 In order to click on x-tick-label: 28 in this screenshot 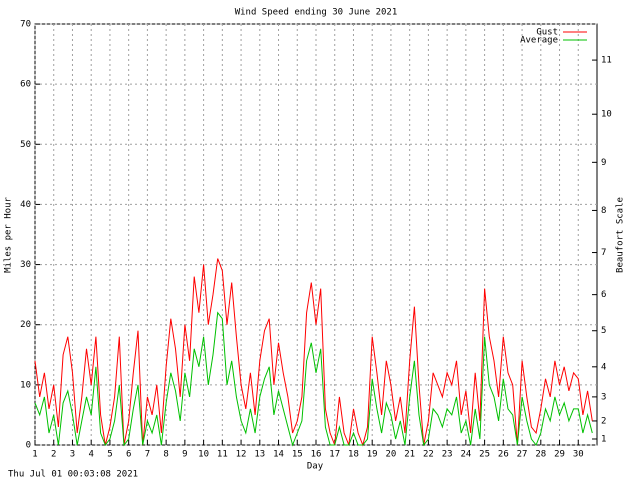, I will do `click(540, 455)`.